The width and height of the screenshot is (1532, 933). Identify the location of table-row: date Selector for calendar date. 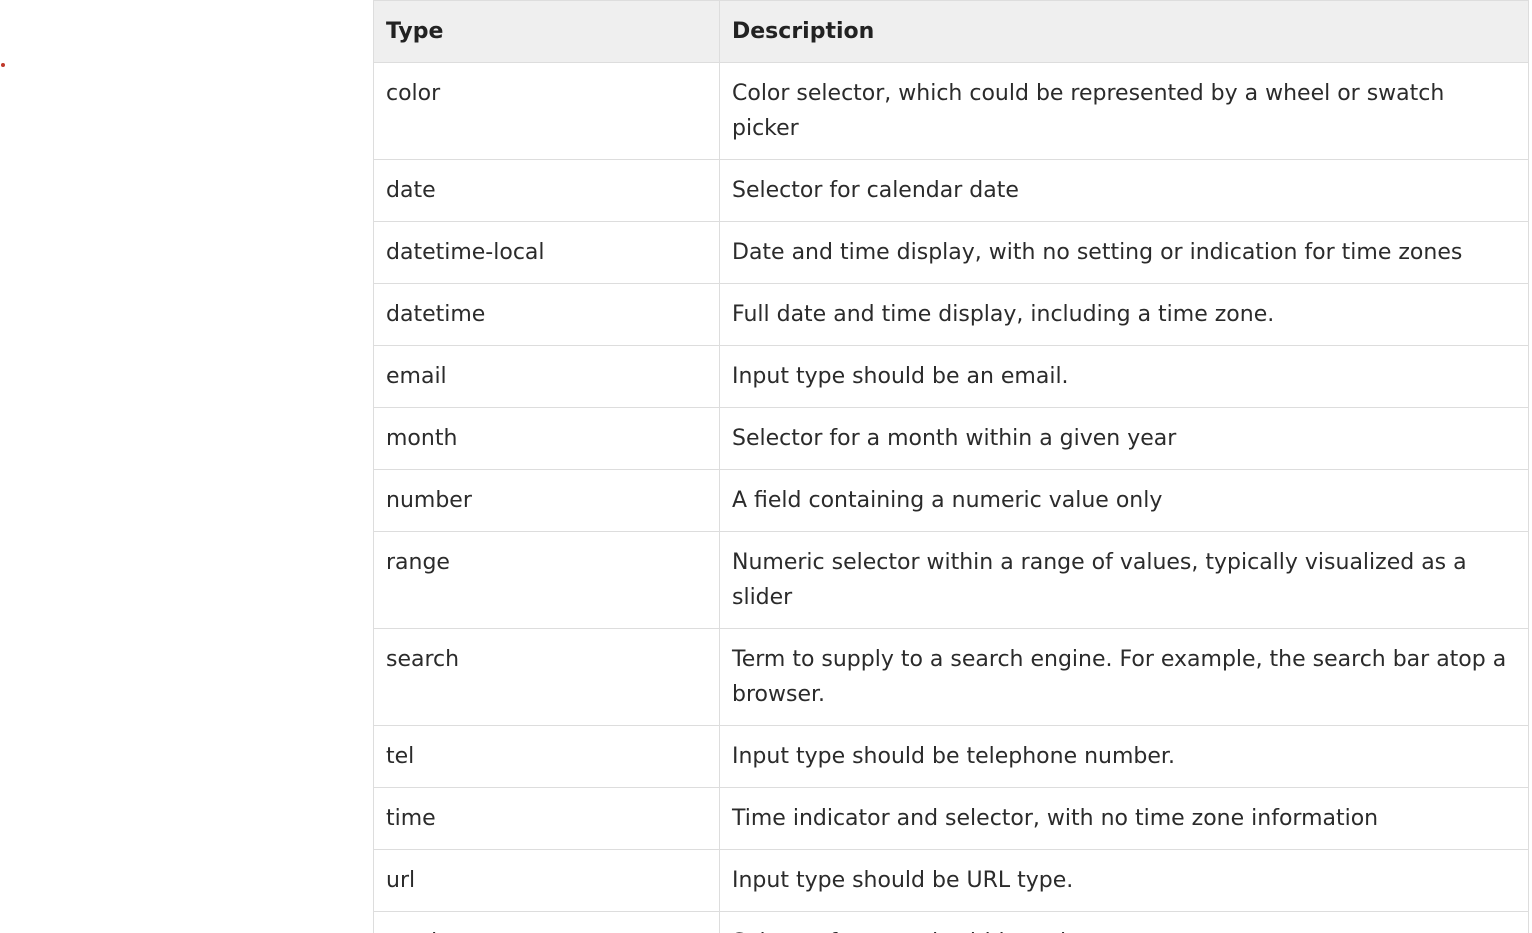
(951, 190).